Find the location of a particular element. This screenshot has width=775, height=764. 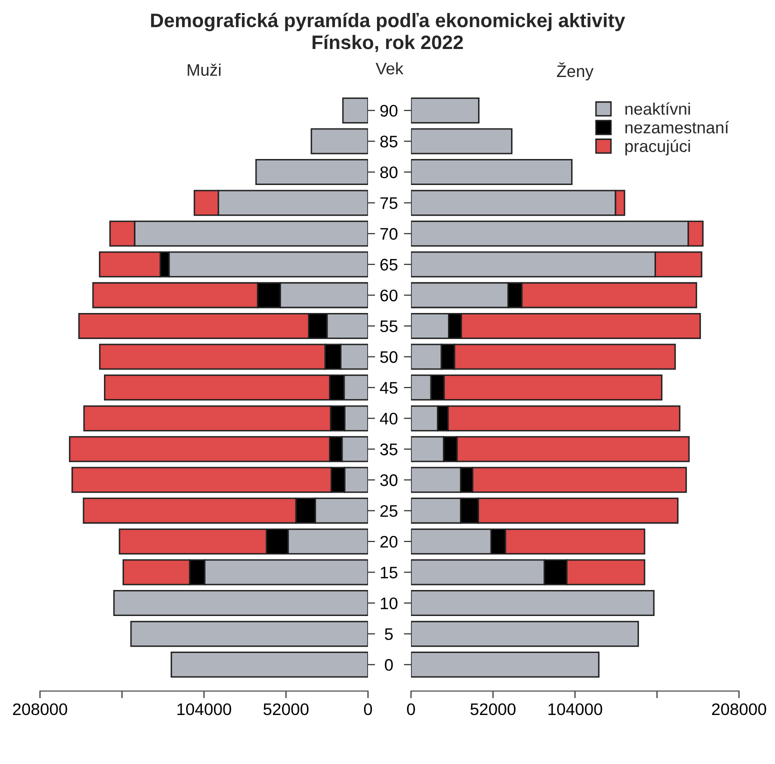

legend-label: pracujúci is located at coordinates (657, 148).